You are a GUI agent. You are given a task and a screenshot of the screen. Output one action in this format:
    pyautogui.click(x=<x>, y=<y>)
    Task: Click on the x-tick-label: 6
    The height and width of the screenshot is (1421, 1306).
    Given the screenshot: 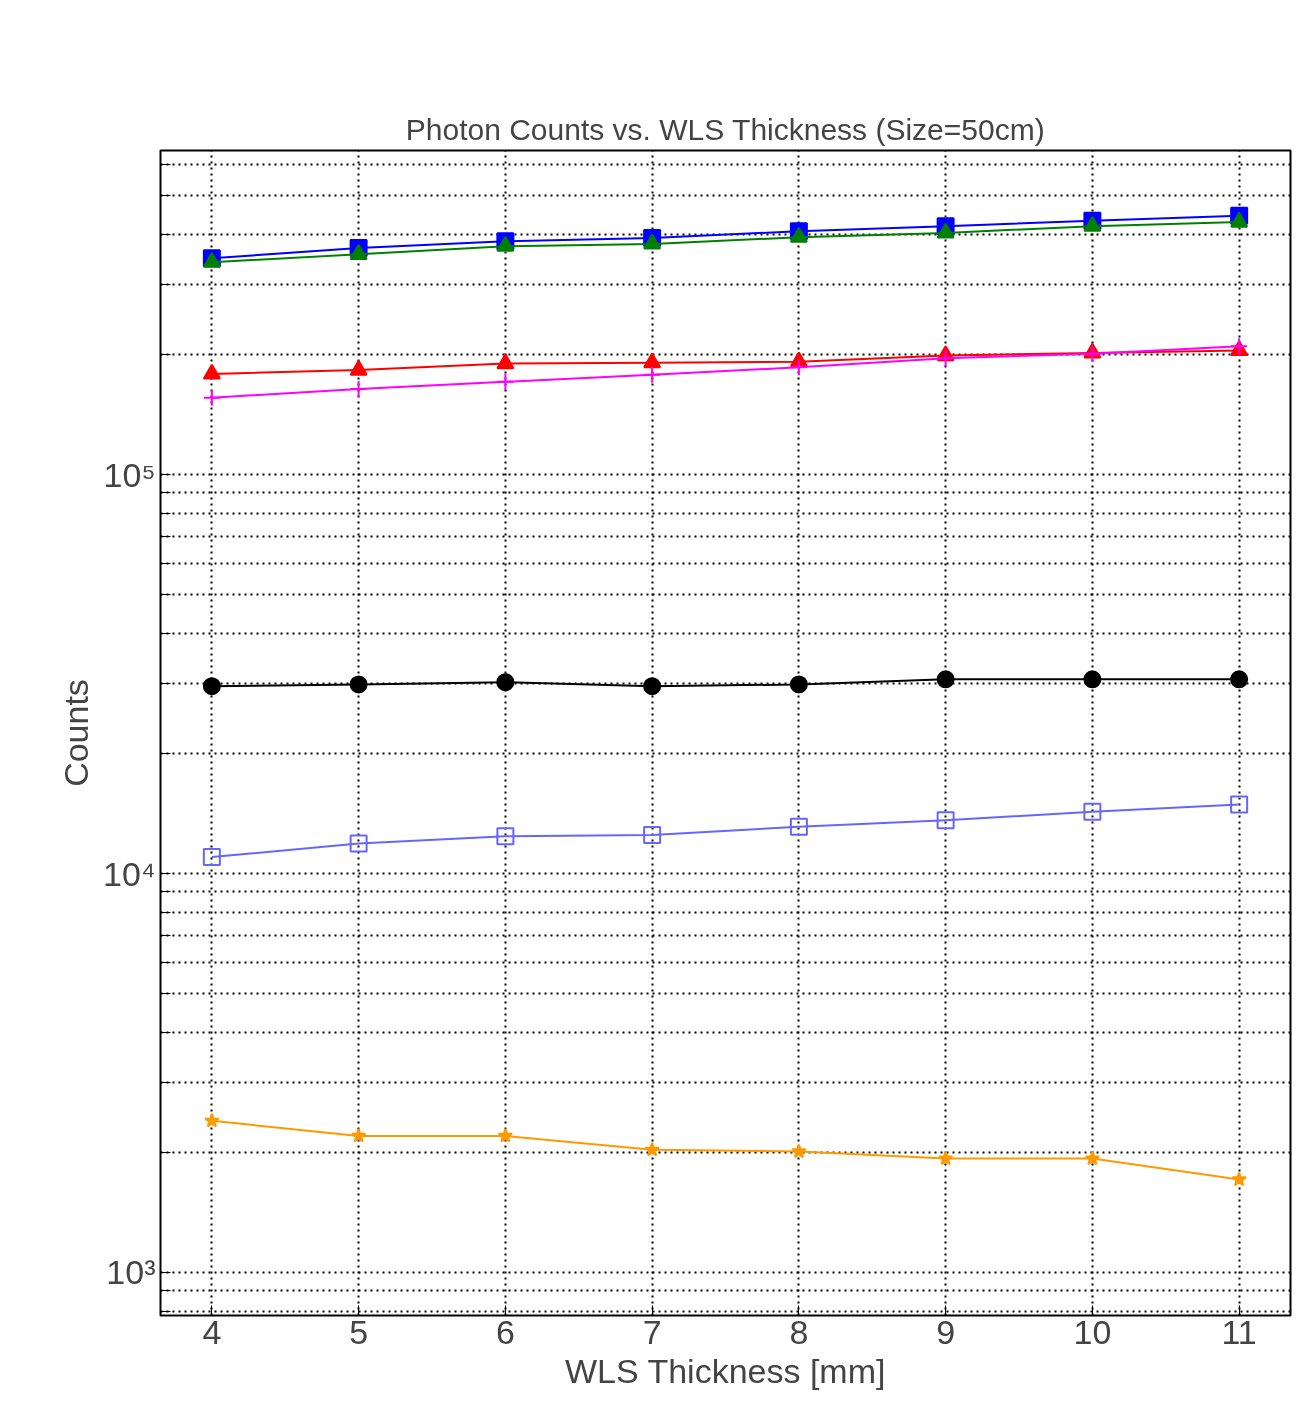 What is the action you would take?
    pyautogui.click(x=505, y=1331)
    